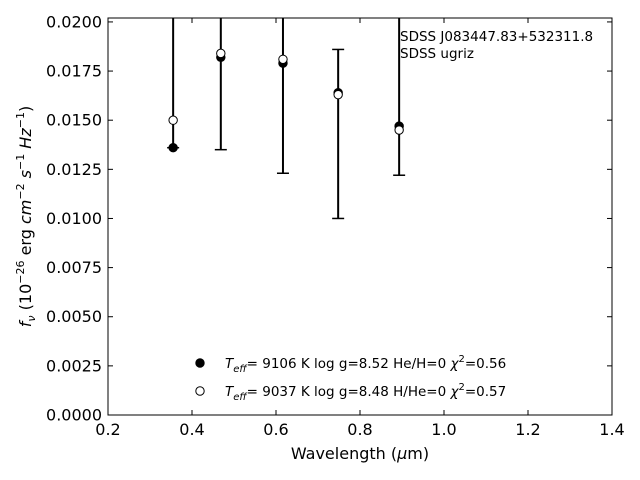 The height and width of the screenshot is (480, 640). What do you see at coordinates (74, 21) in the screenshot?
I see `y-tick-label: 0.0200` at bounding box center [74, 21].